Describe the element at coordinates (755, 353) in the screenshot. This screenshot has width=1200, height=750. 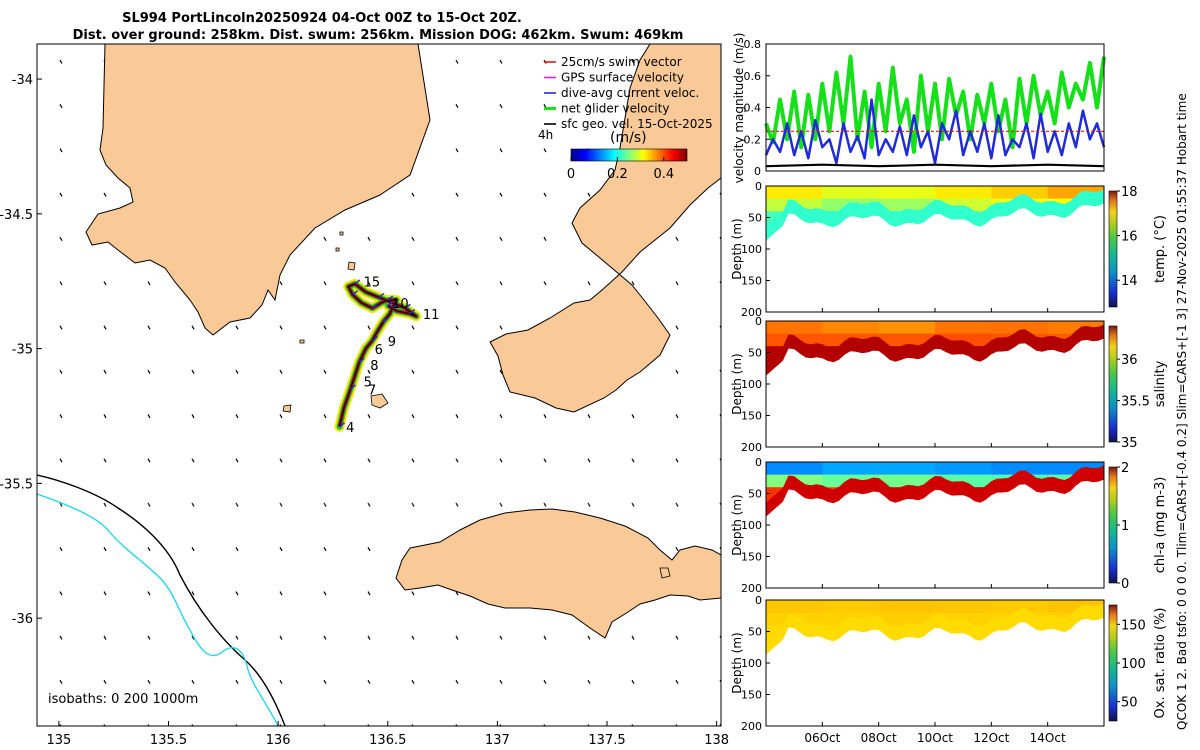
I see `section-y-tick-label: 50` at that location.